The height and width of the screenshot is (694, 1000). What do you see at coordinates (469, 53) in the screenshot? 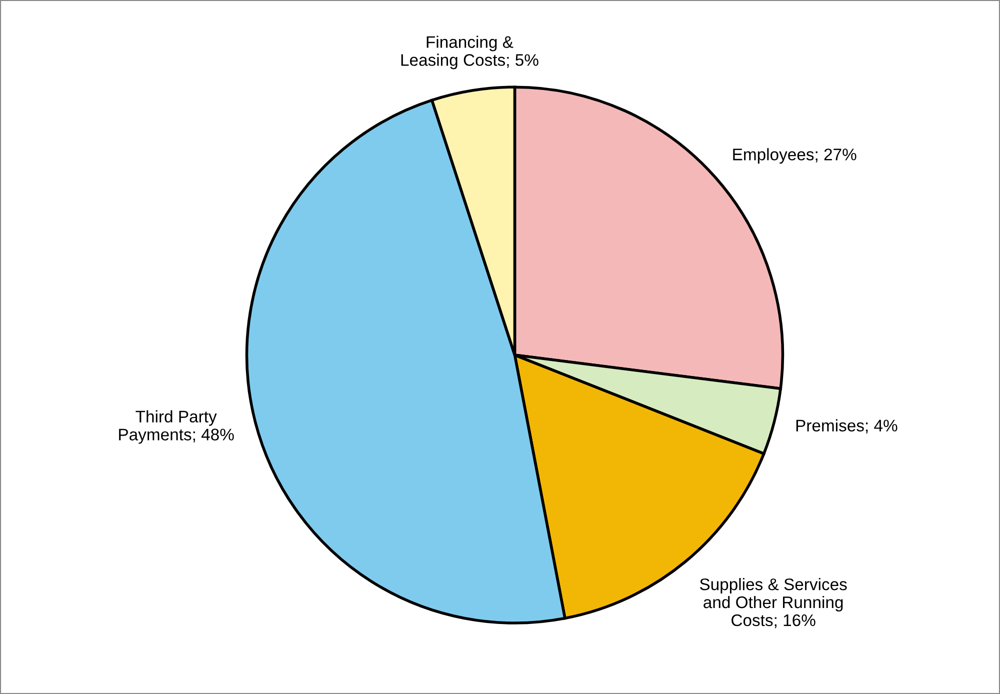
I see `slice-label: Financing & Leasing Costs; 5%` at bounding box center [469, 53].